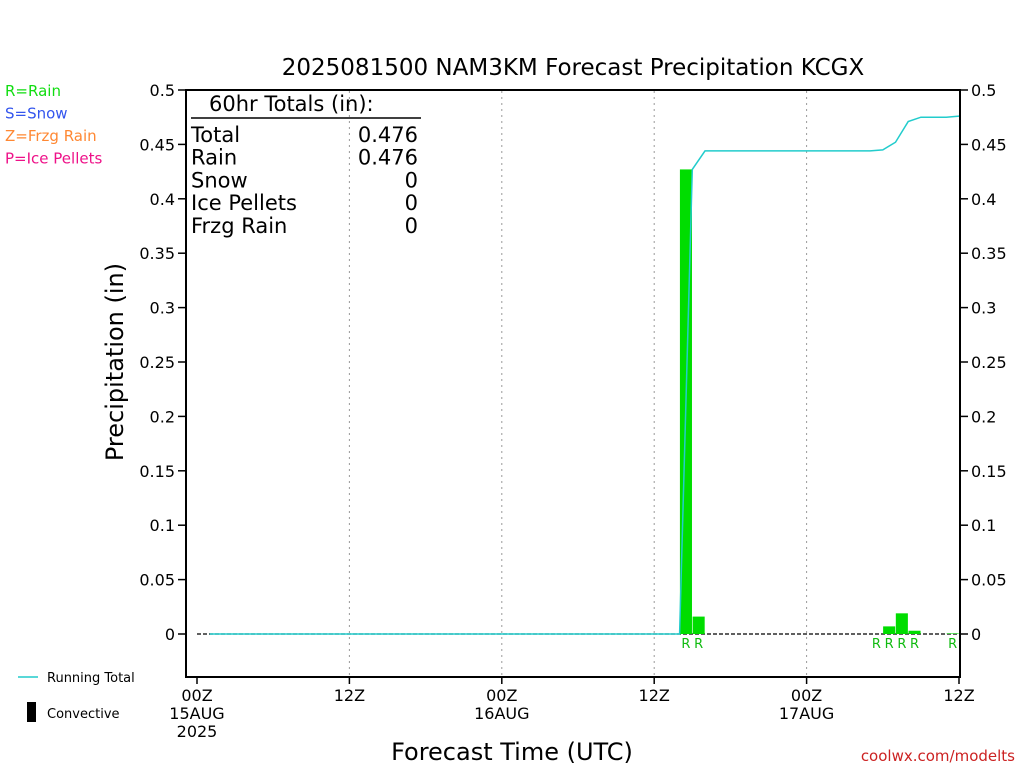  Describe the element at coordinates (819, 644) in the screenshot. I see `precip-type-marks: R R R R R RR` at that location.